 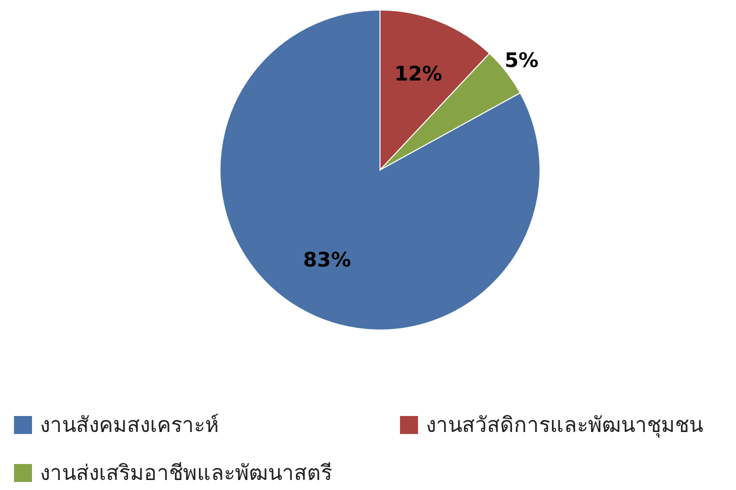 What do you see at coordinates (327, 260) in the screenshot?
I see `data-label: 83%` at bounding box center [327, 260].